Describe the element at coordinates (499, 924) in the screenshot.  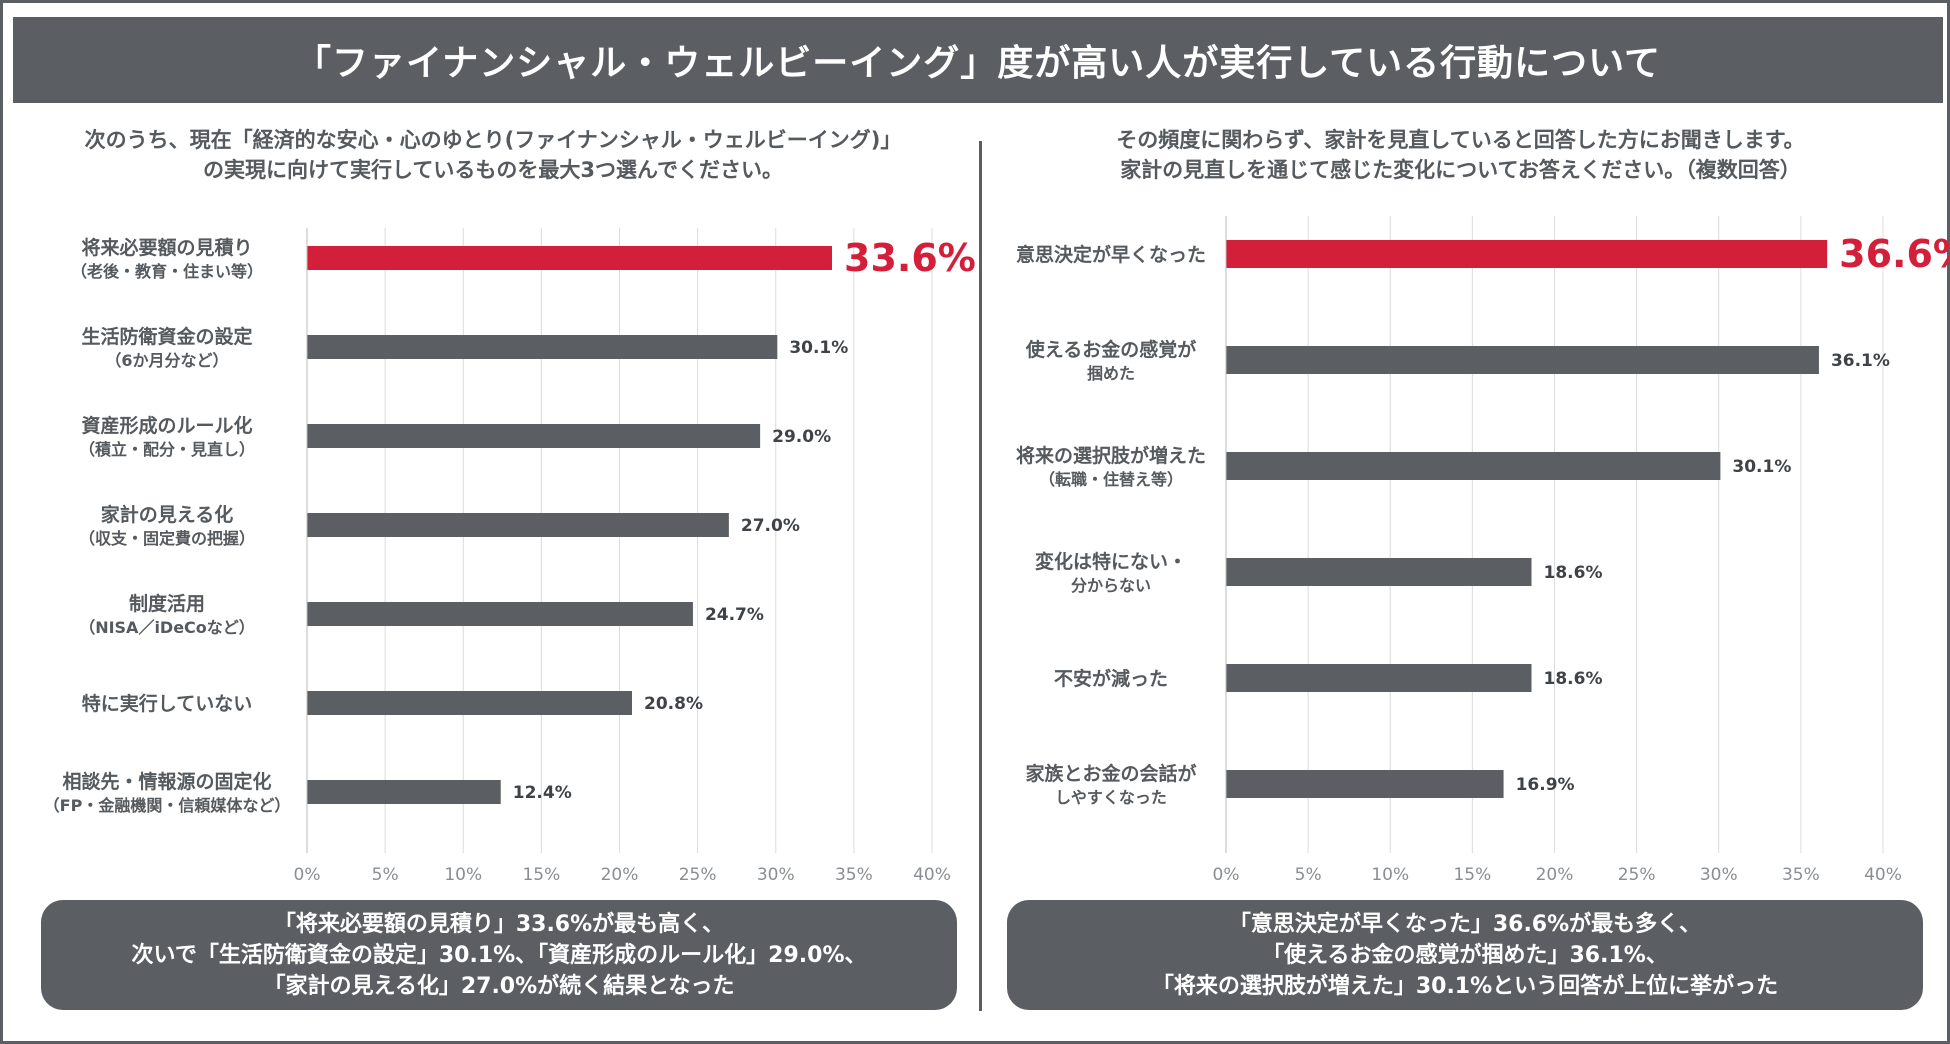
I see `left-summary-line: 「将来必要額の見積り」33.6%が最も高く、` at that location.